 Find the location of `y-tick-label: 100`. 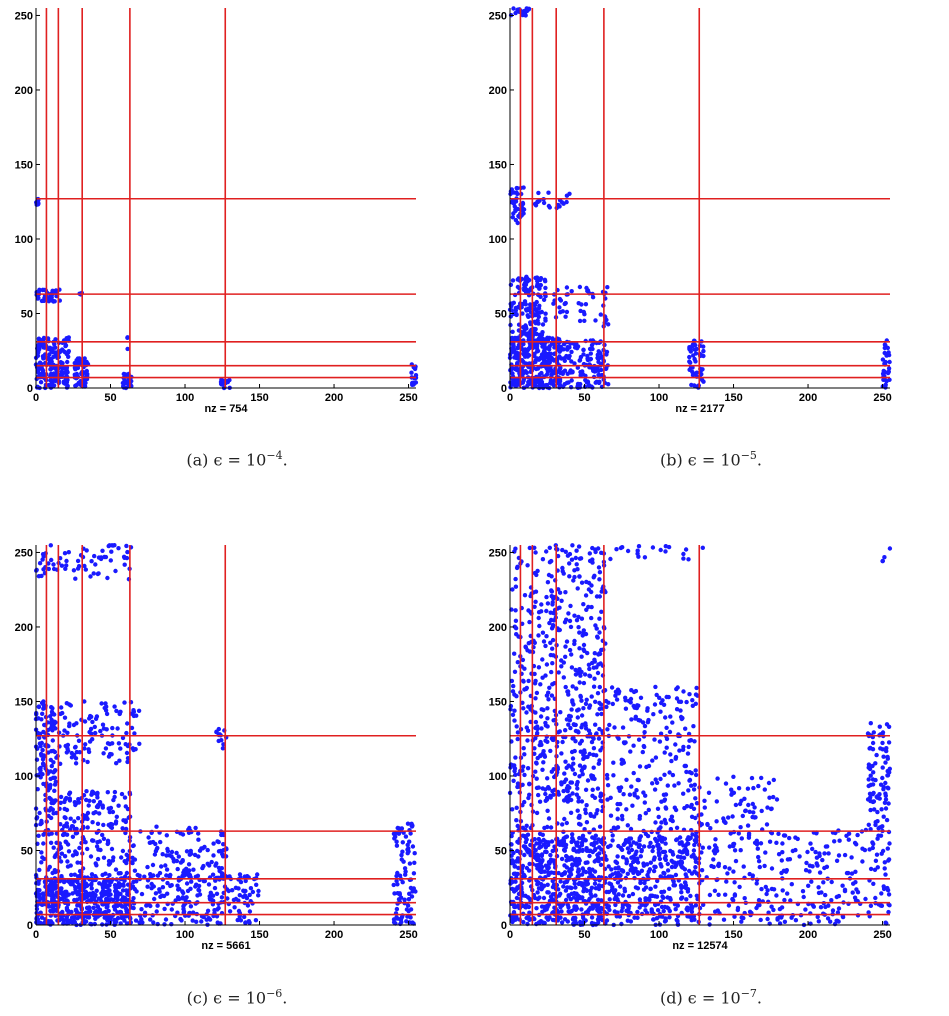

y-tick-label: 100 is located at coordinates (24, 240).